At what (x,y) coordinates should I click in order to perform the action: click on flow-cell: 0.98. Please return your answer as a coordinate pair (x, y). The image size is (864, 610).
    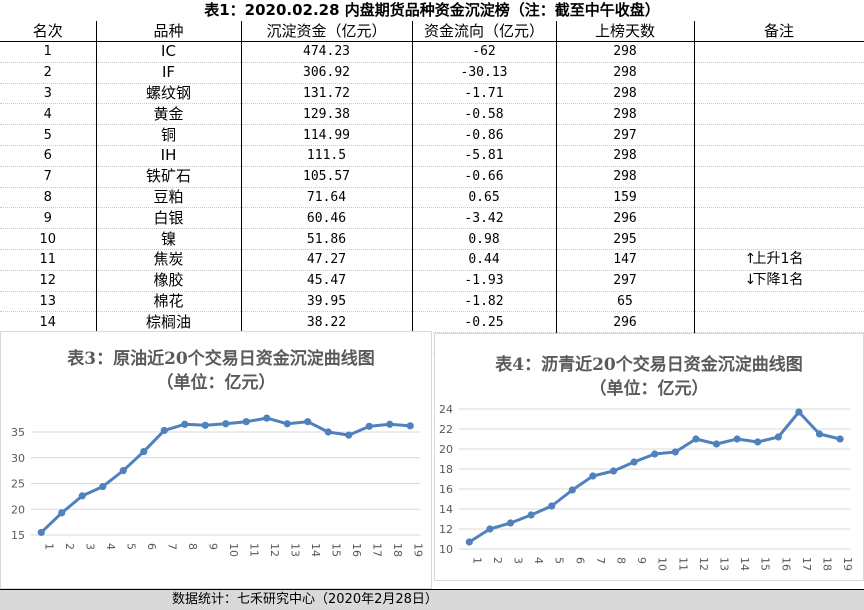
    Looking at the image, I should click on (484, 239).